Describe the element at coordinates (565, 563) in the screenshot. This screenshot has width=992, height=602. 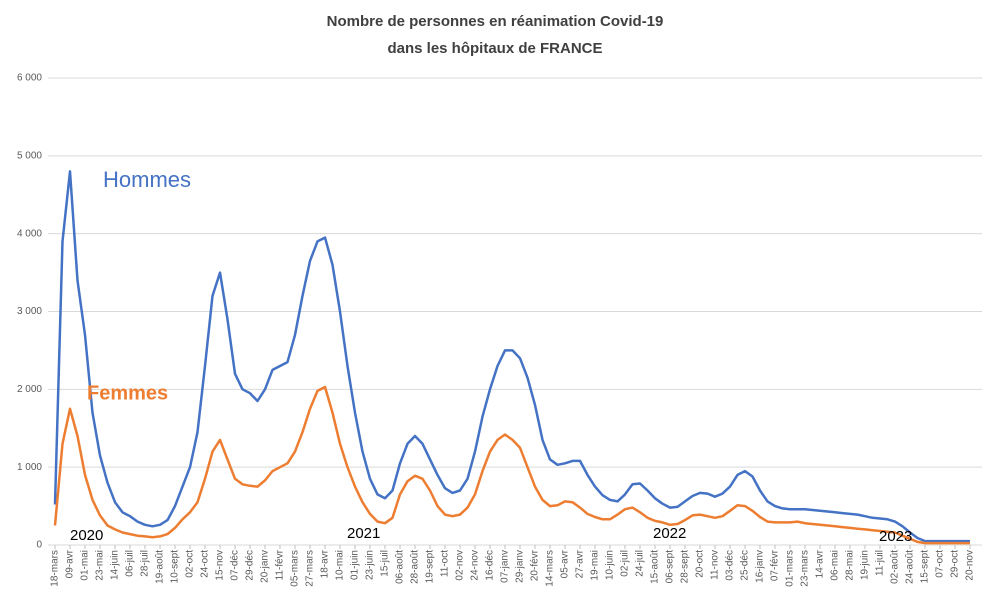
I see `x-tick-label: 05-avr` at that location.